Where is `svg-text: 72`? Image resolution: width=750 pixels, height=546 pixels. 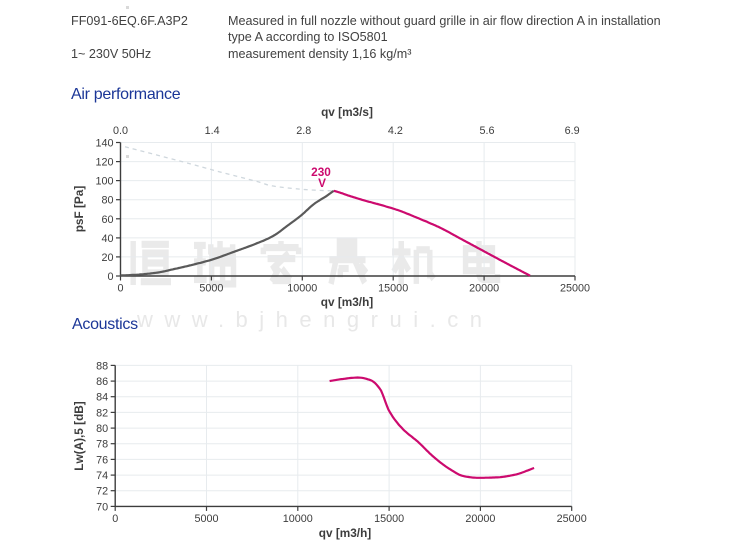
svg-text: 72 is located at coordinates (102, 492).